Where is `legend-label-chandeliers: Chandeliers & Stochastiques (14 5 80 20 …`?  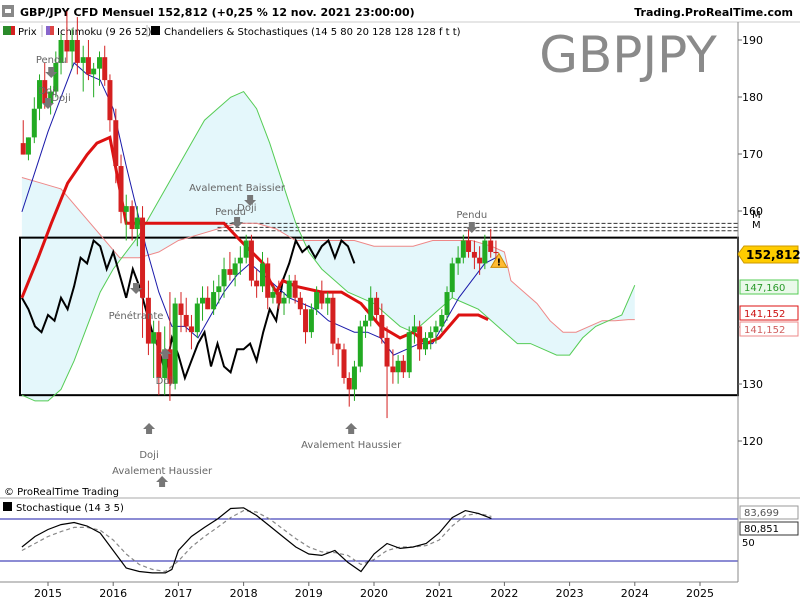 legend-label-chandeliers: Chandeliers & Stochastiques (14 5 80 20 … is located at coordinates (312, 32).